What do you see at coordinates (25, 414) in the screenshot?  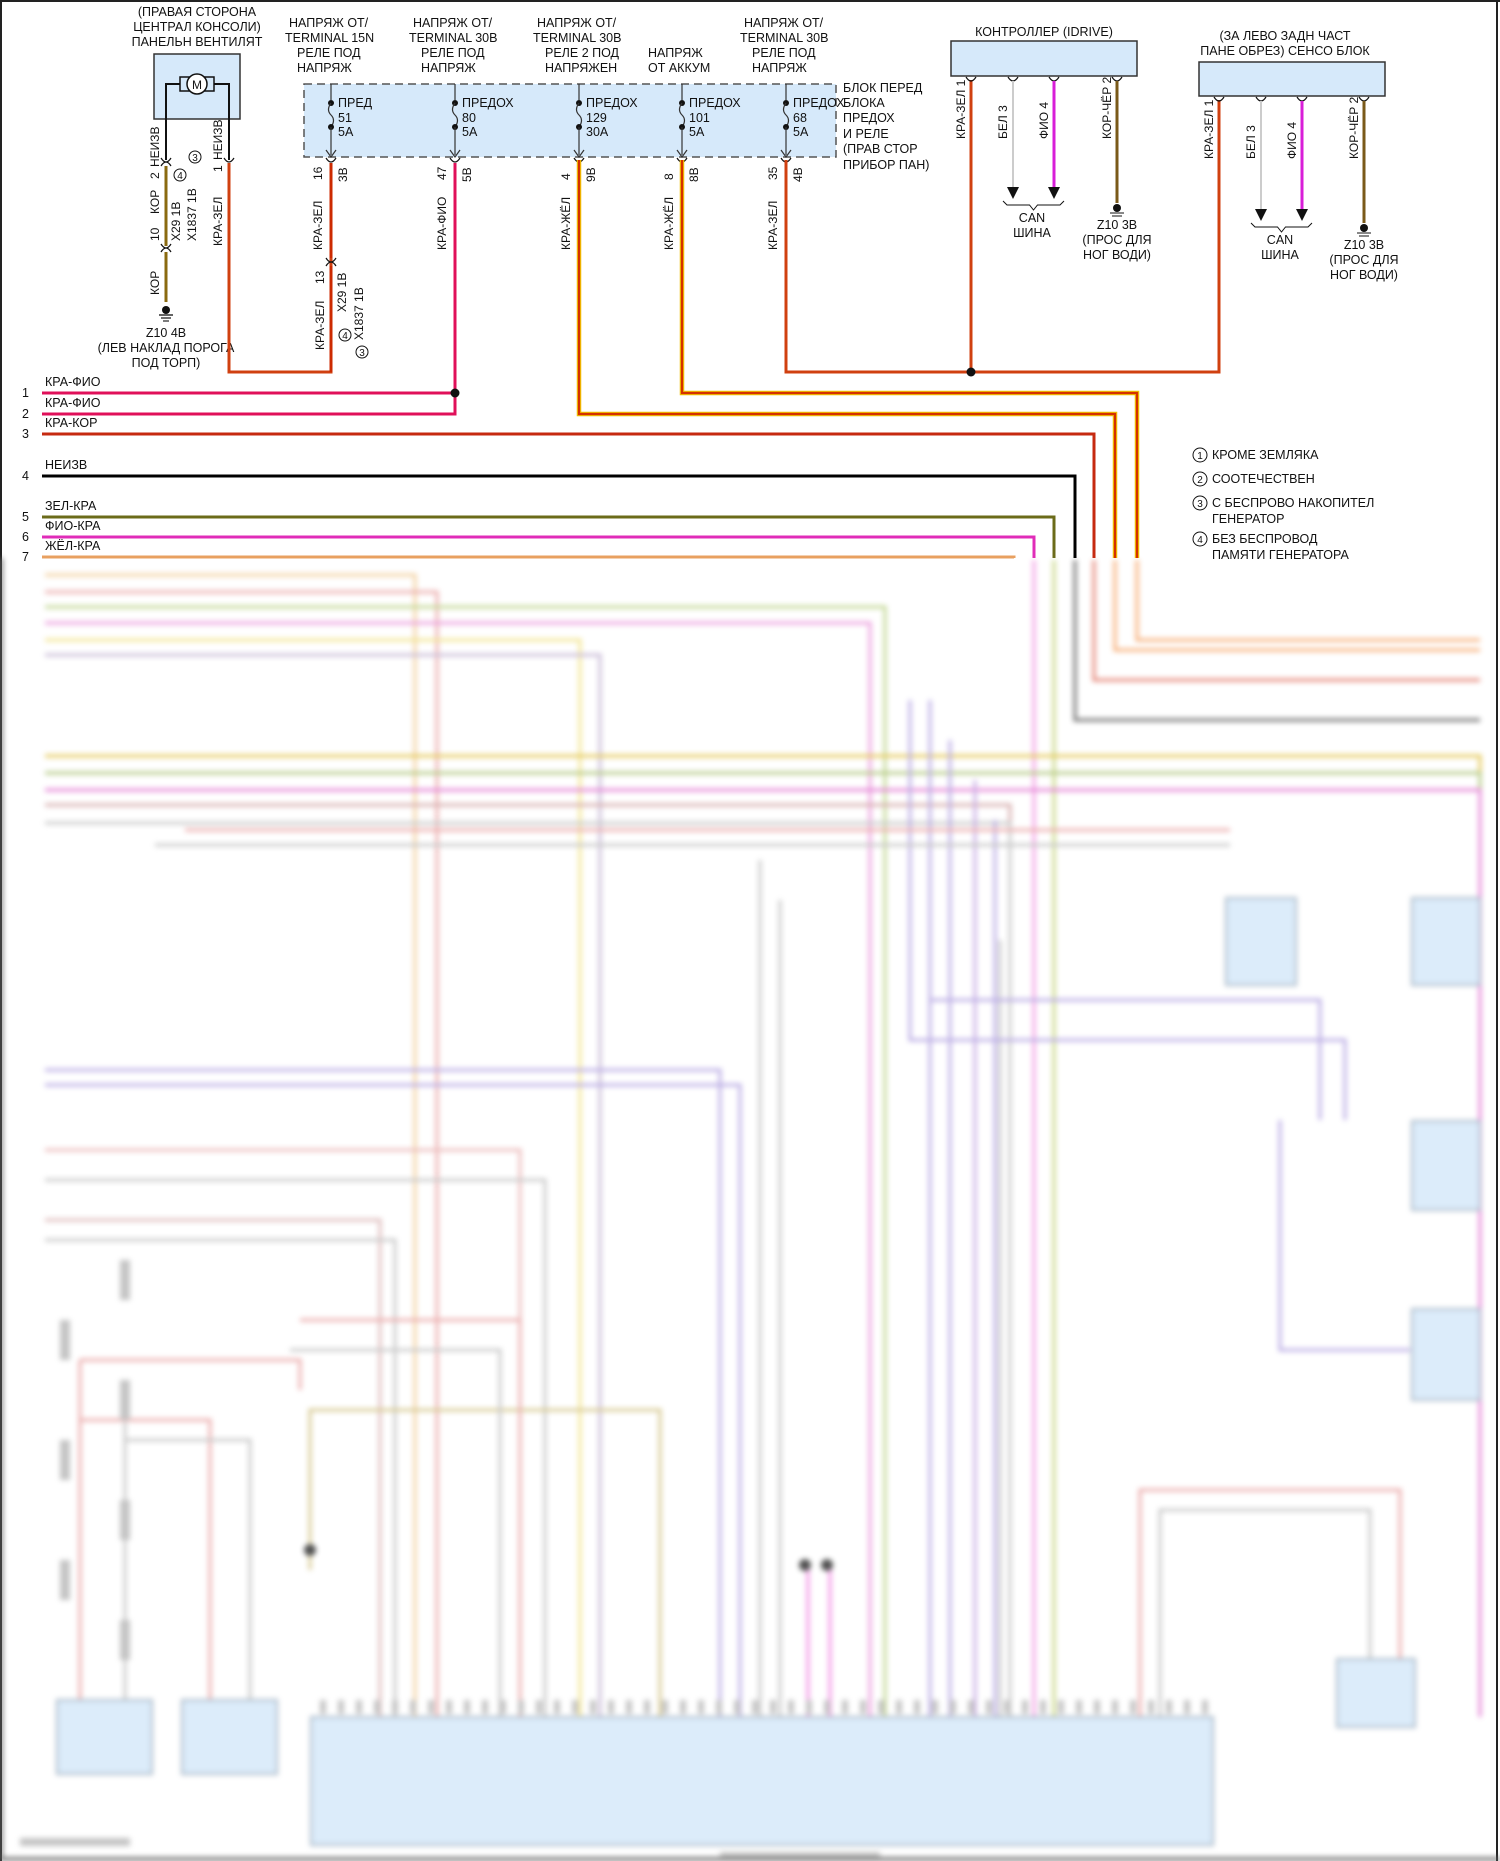 I see `wire-number: 2` at bounding box center [25, 414].